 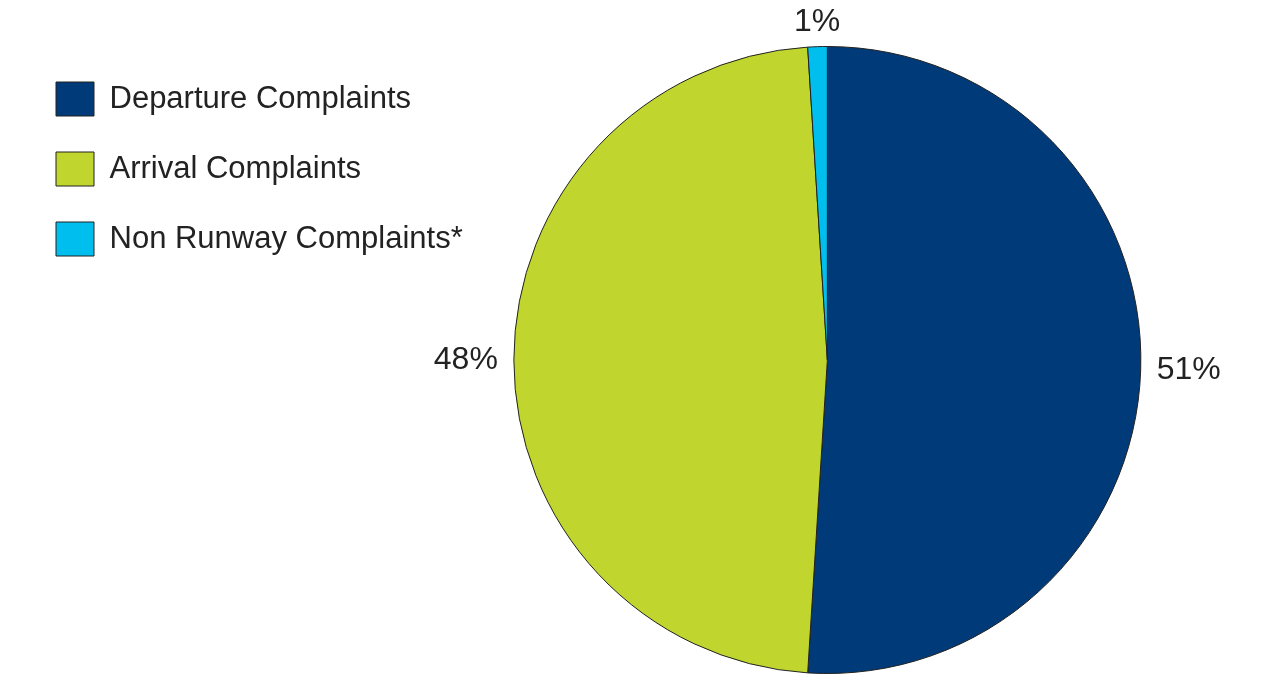 I want to click on legend-label: Arrival Complaints, so click(x=235, y=167).